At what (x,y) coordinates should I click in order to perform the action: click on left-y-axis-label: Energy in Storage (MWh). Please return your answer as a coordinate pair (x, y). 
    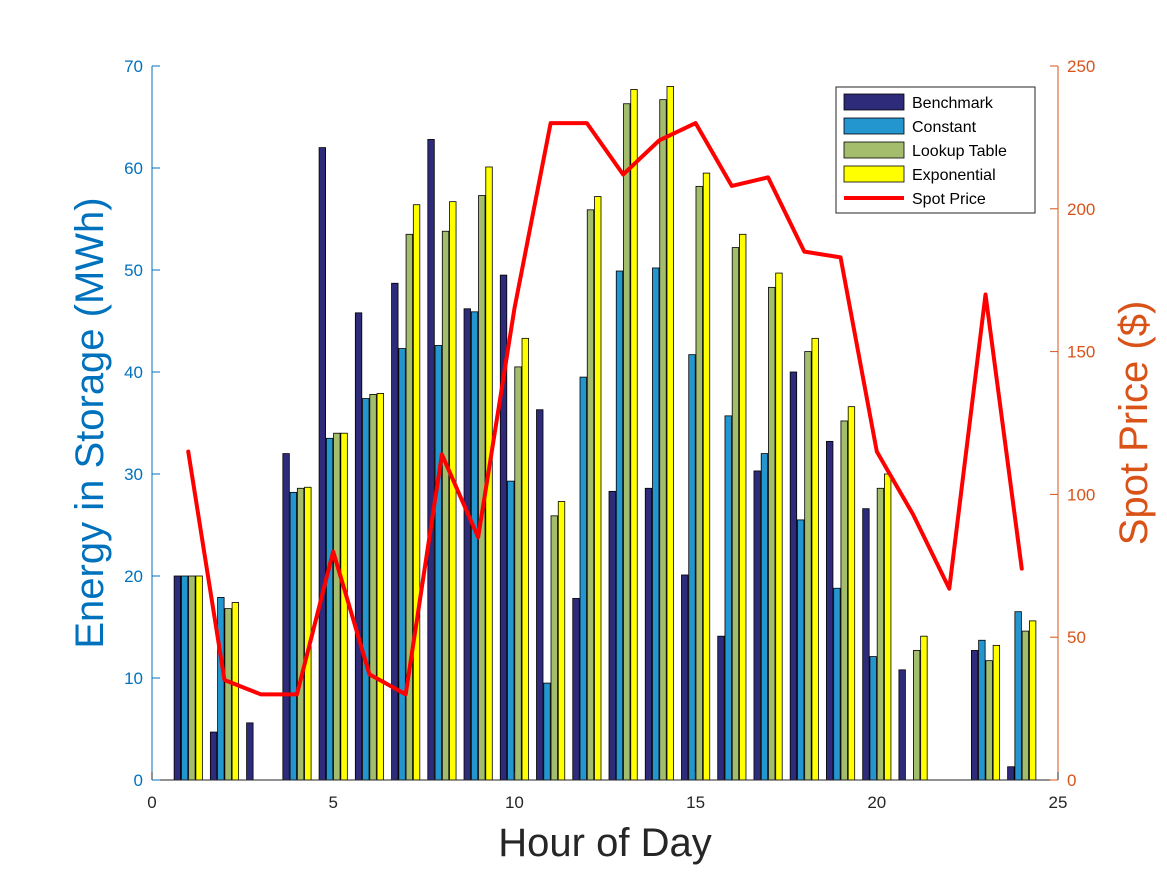
    Looking at the image, I should click on (90, 422).